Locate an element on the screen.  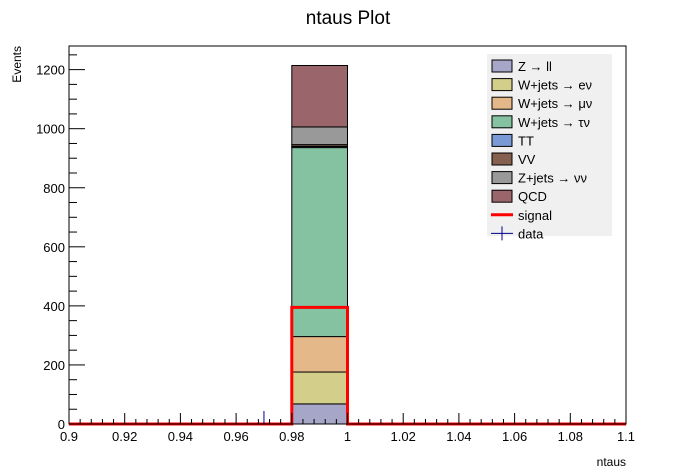
stacked-bars is located at coordinates (319, 244).